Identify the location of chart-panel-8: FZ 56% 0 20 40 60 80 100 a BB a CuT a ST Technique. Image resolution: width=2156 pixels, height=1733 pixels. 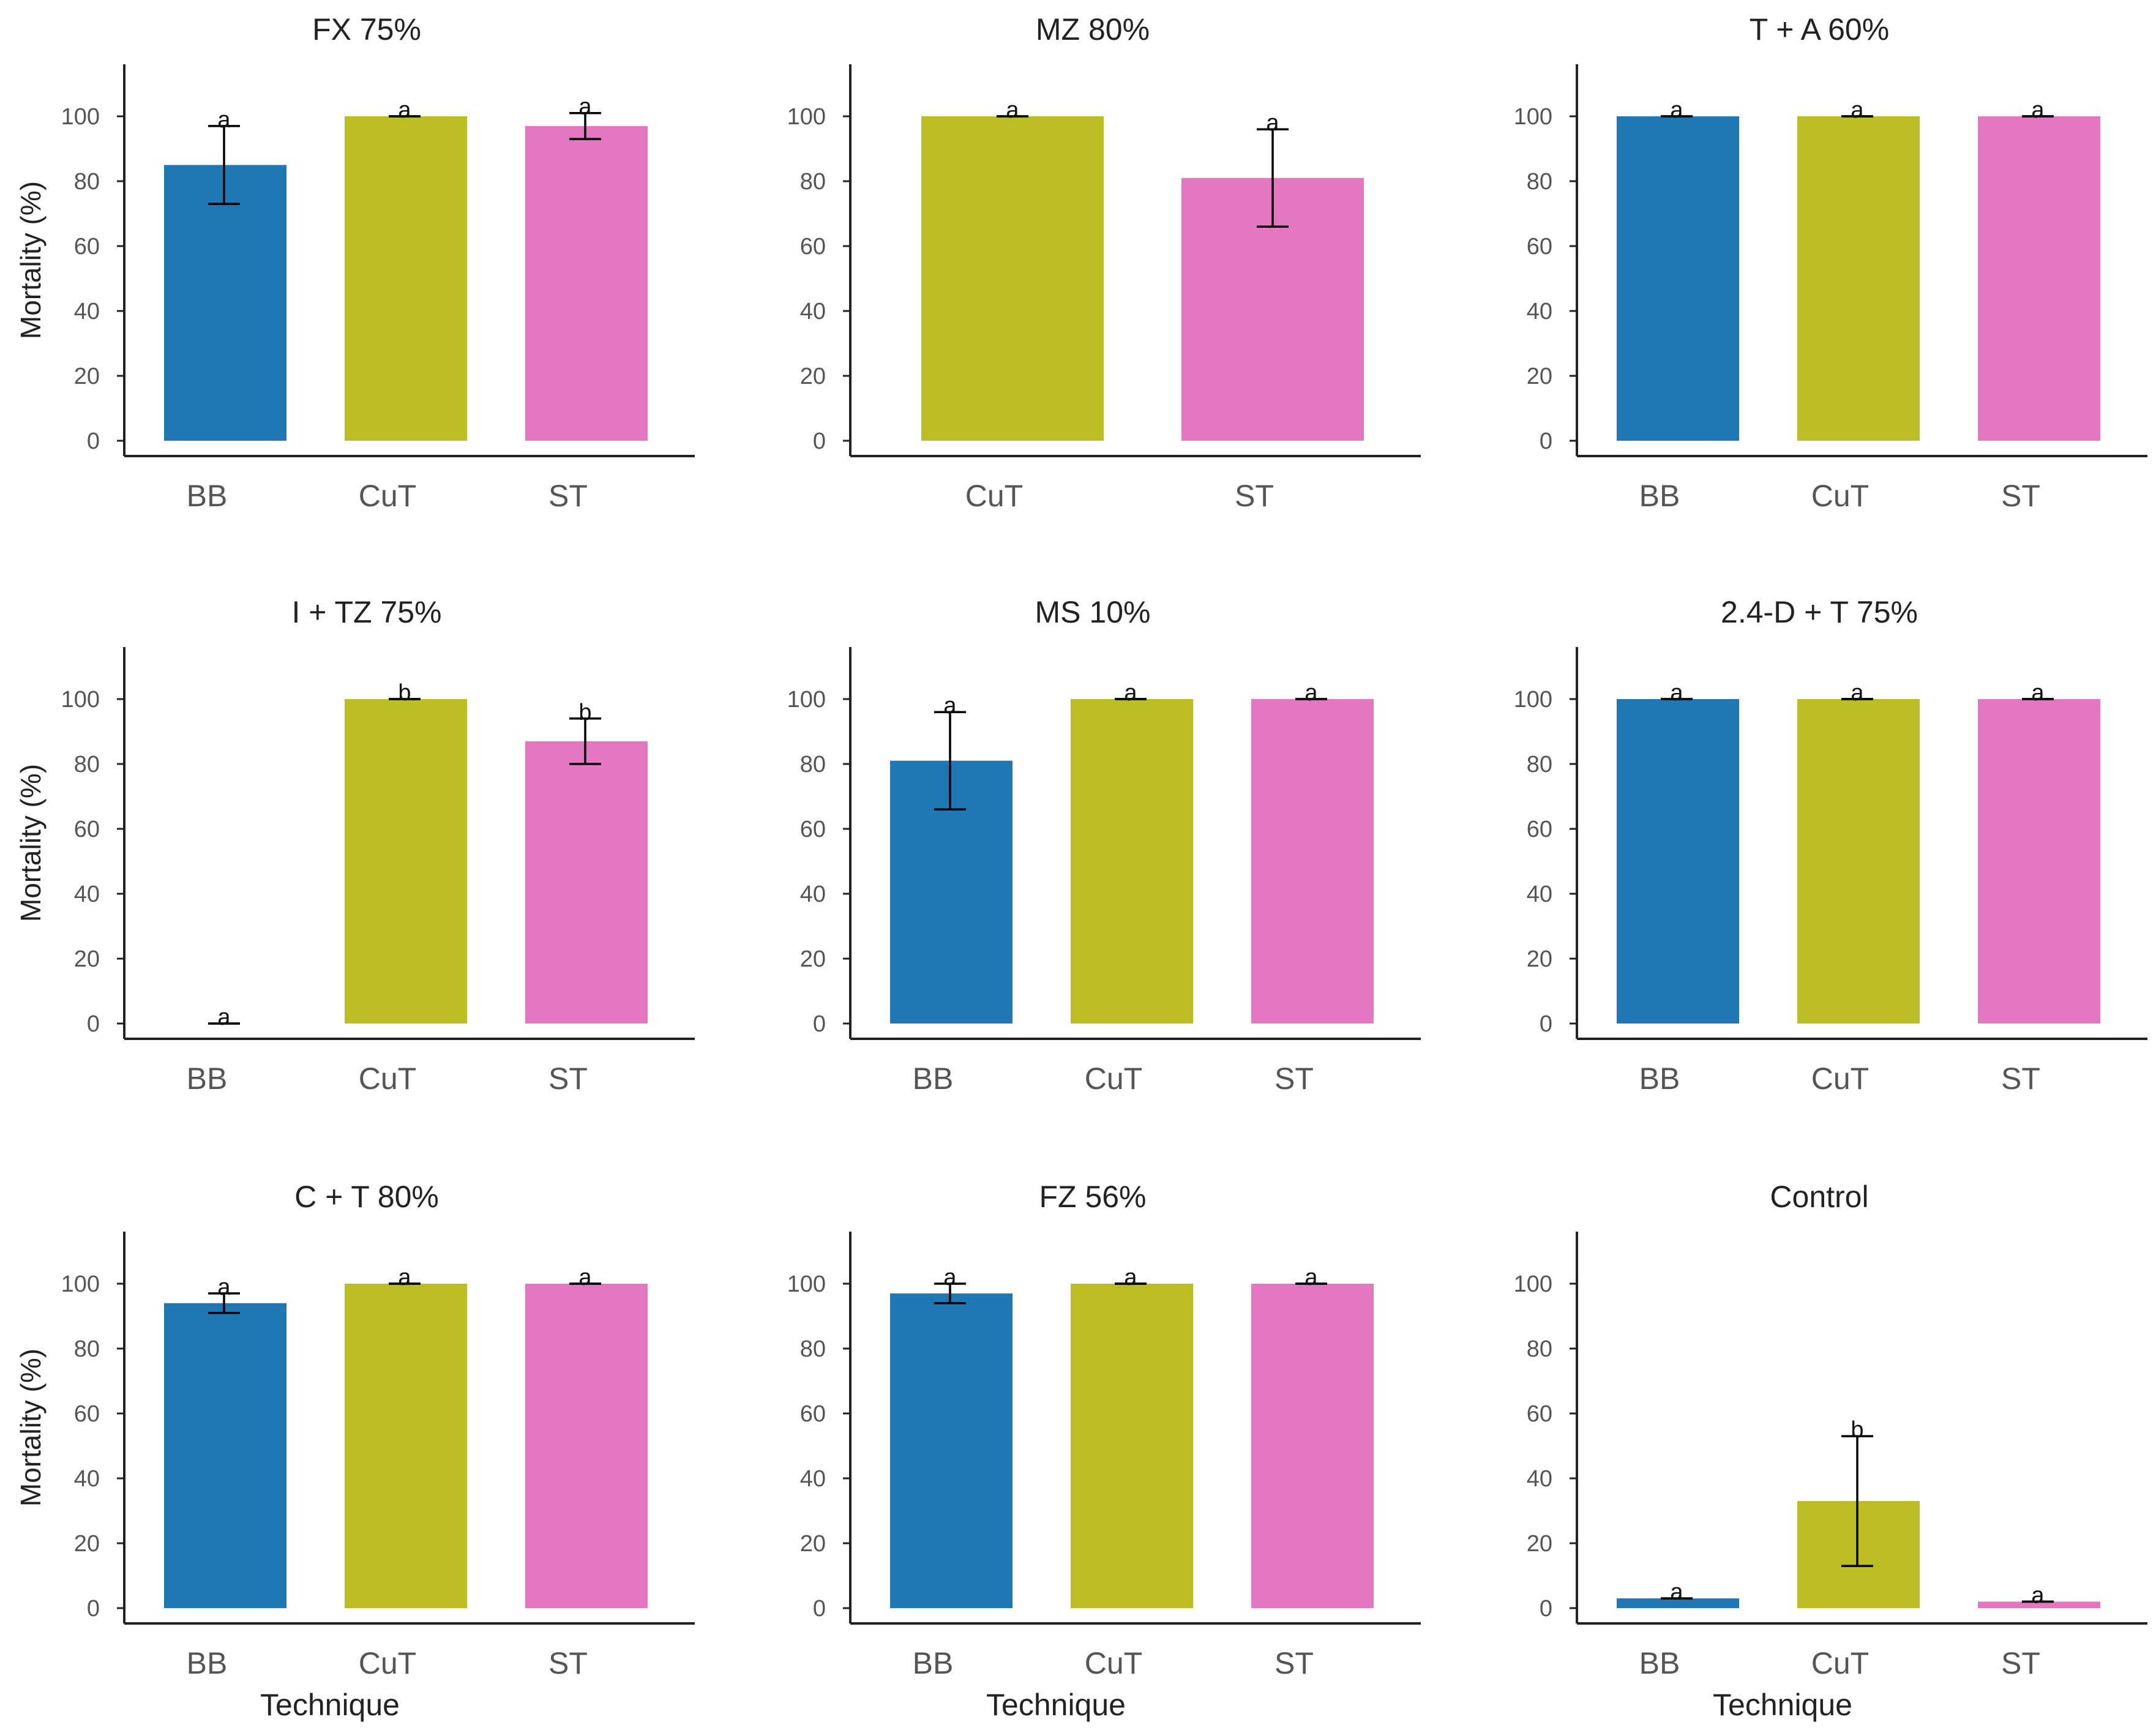
(1104, 1451).